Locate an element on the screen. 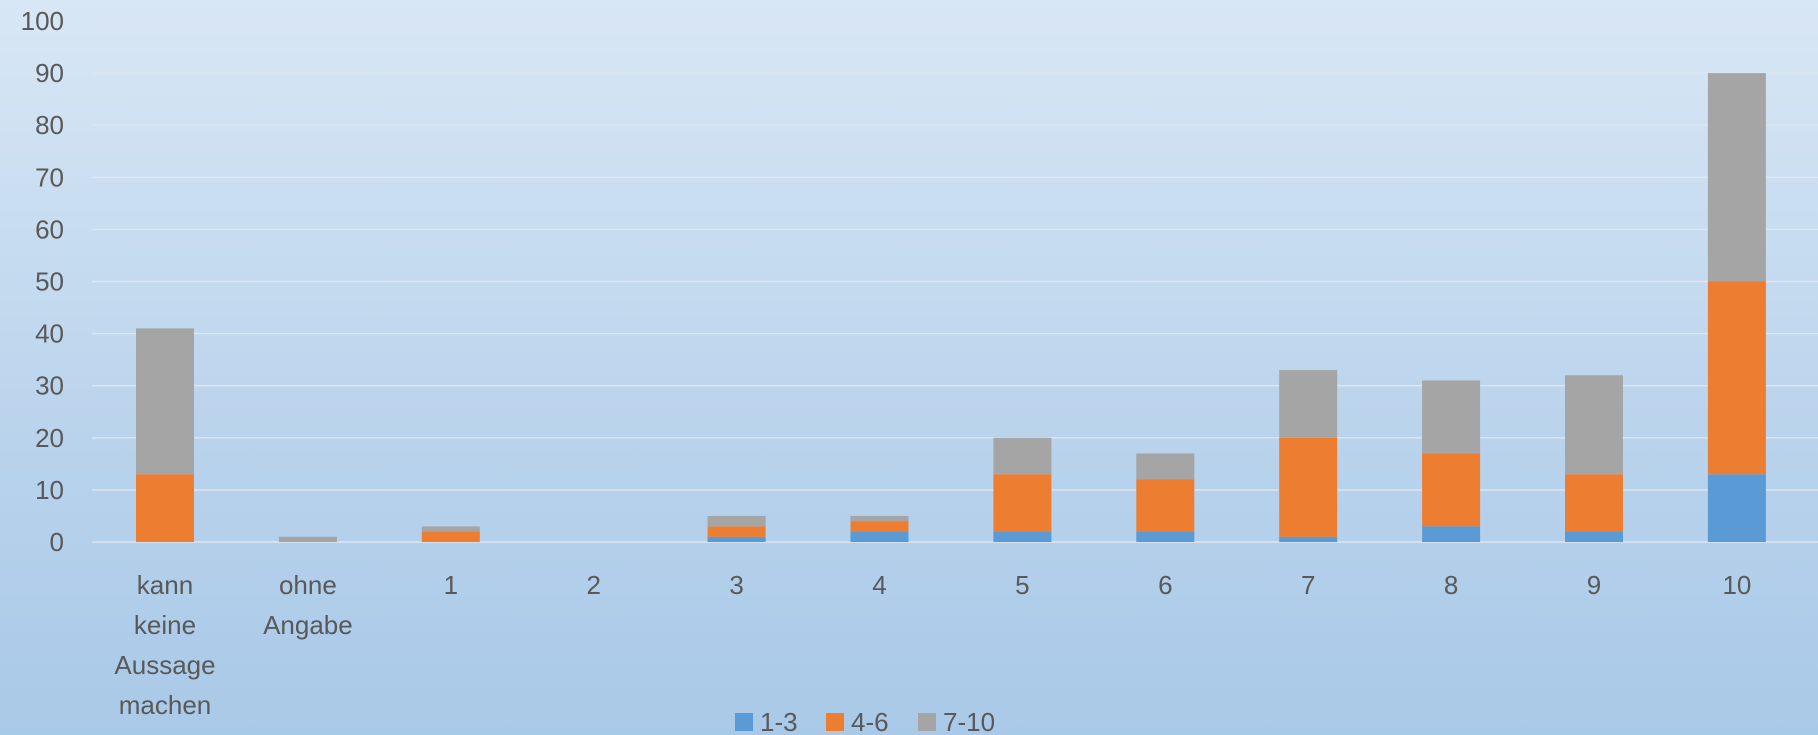 Image resolution: width=1818 pixels, height=735 pixels. x-tick-label-line: 1 is located at coordinates (451, 585).